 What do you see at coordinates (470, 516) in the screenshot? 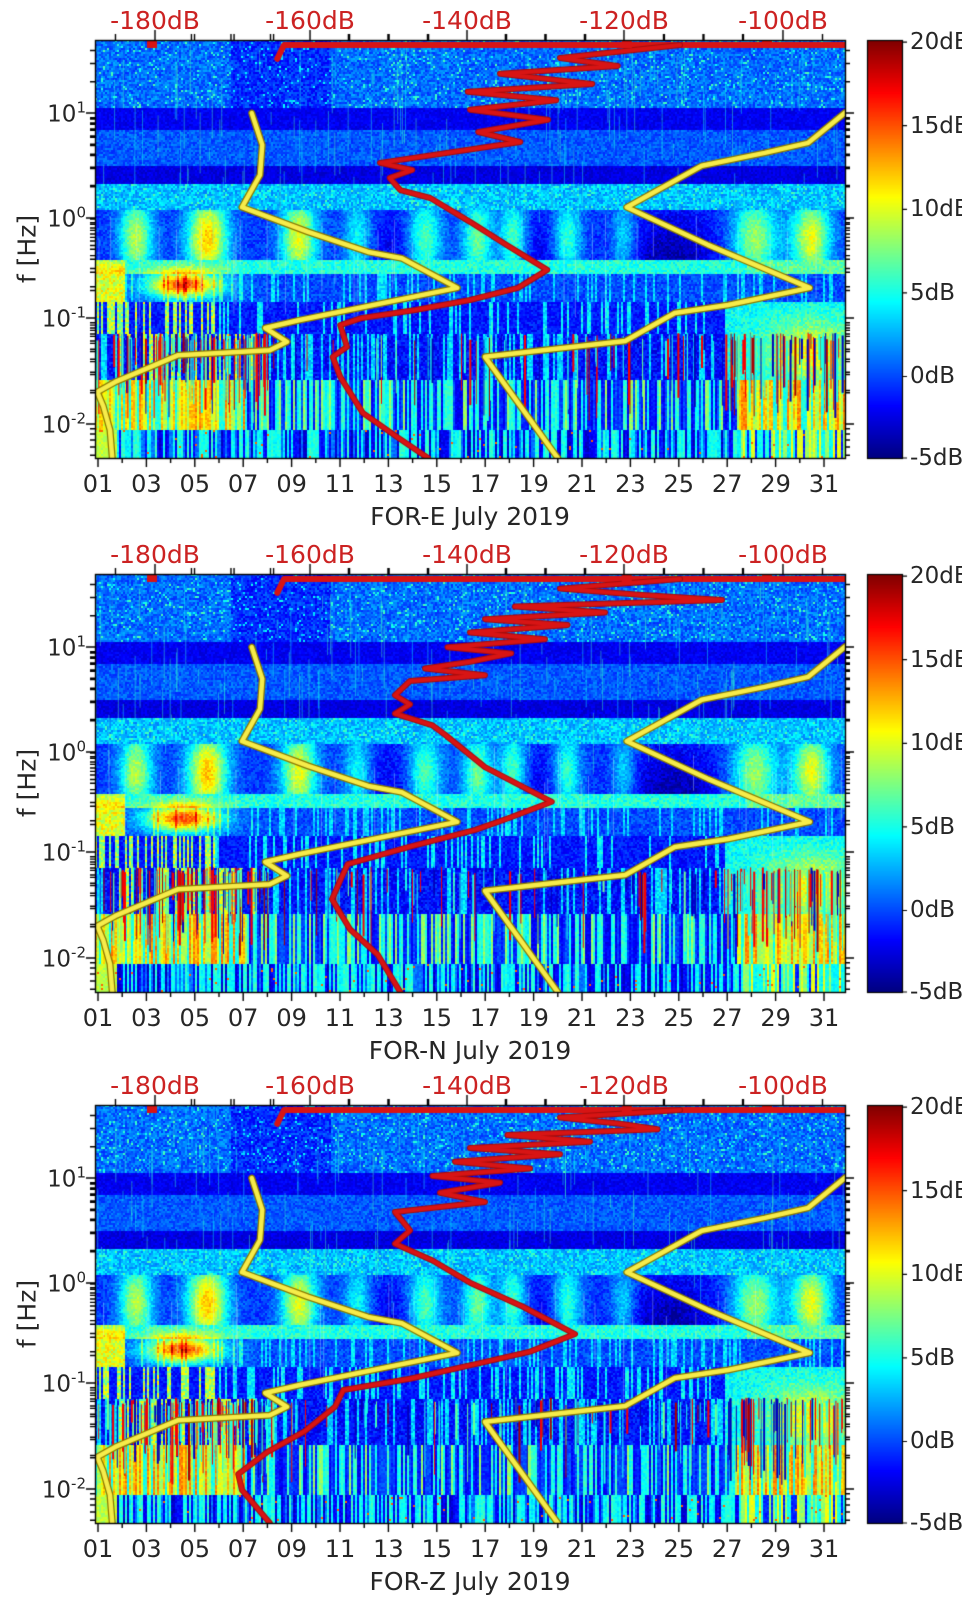
I see `x-axis-title: FOR-E July 2019` at bounding box center [470, 516].